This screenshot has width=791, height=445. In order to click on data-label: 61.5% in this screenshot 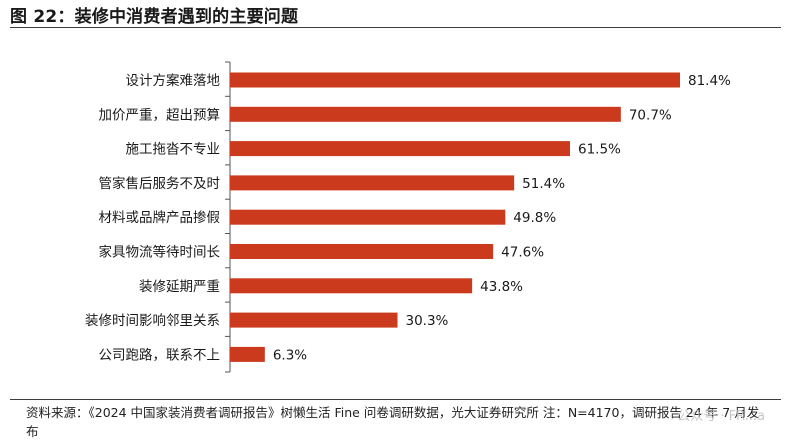, I will do `click(599, 150)`.